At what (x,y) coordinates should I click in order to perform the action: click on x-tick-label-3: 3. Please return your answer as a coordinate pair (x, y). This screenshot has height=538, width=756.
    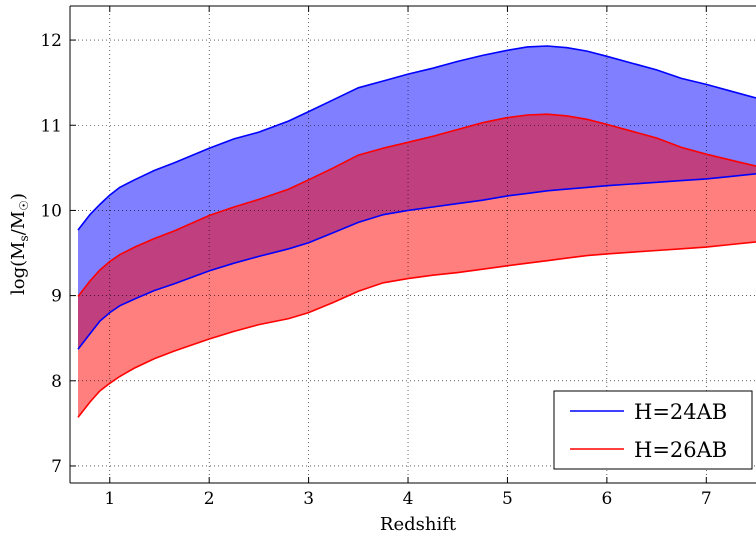
    Looking at the image, I should click on (308, 499).